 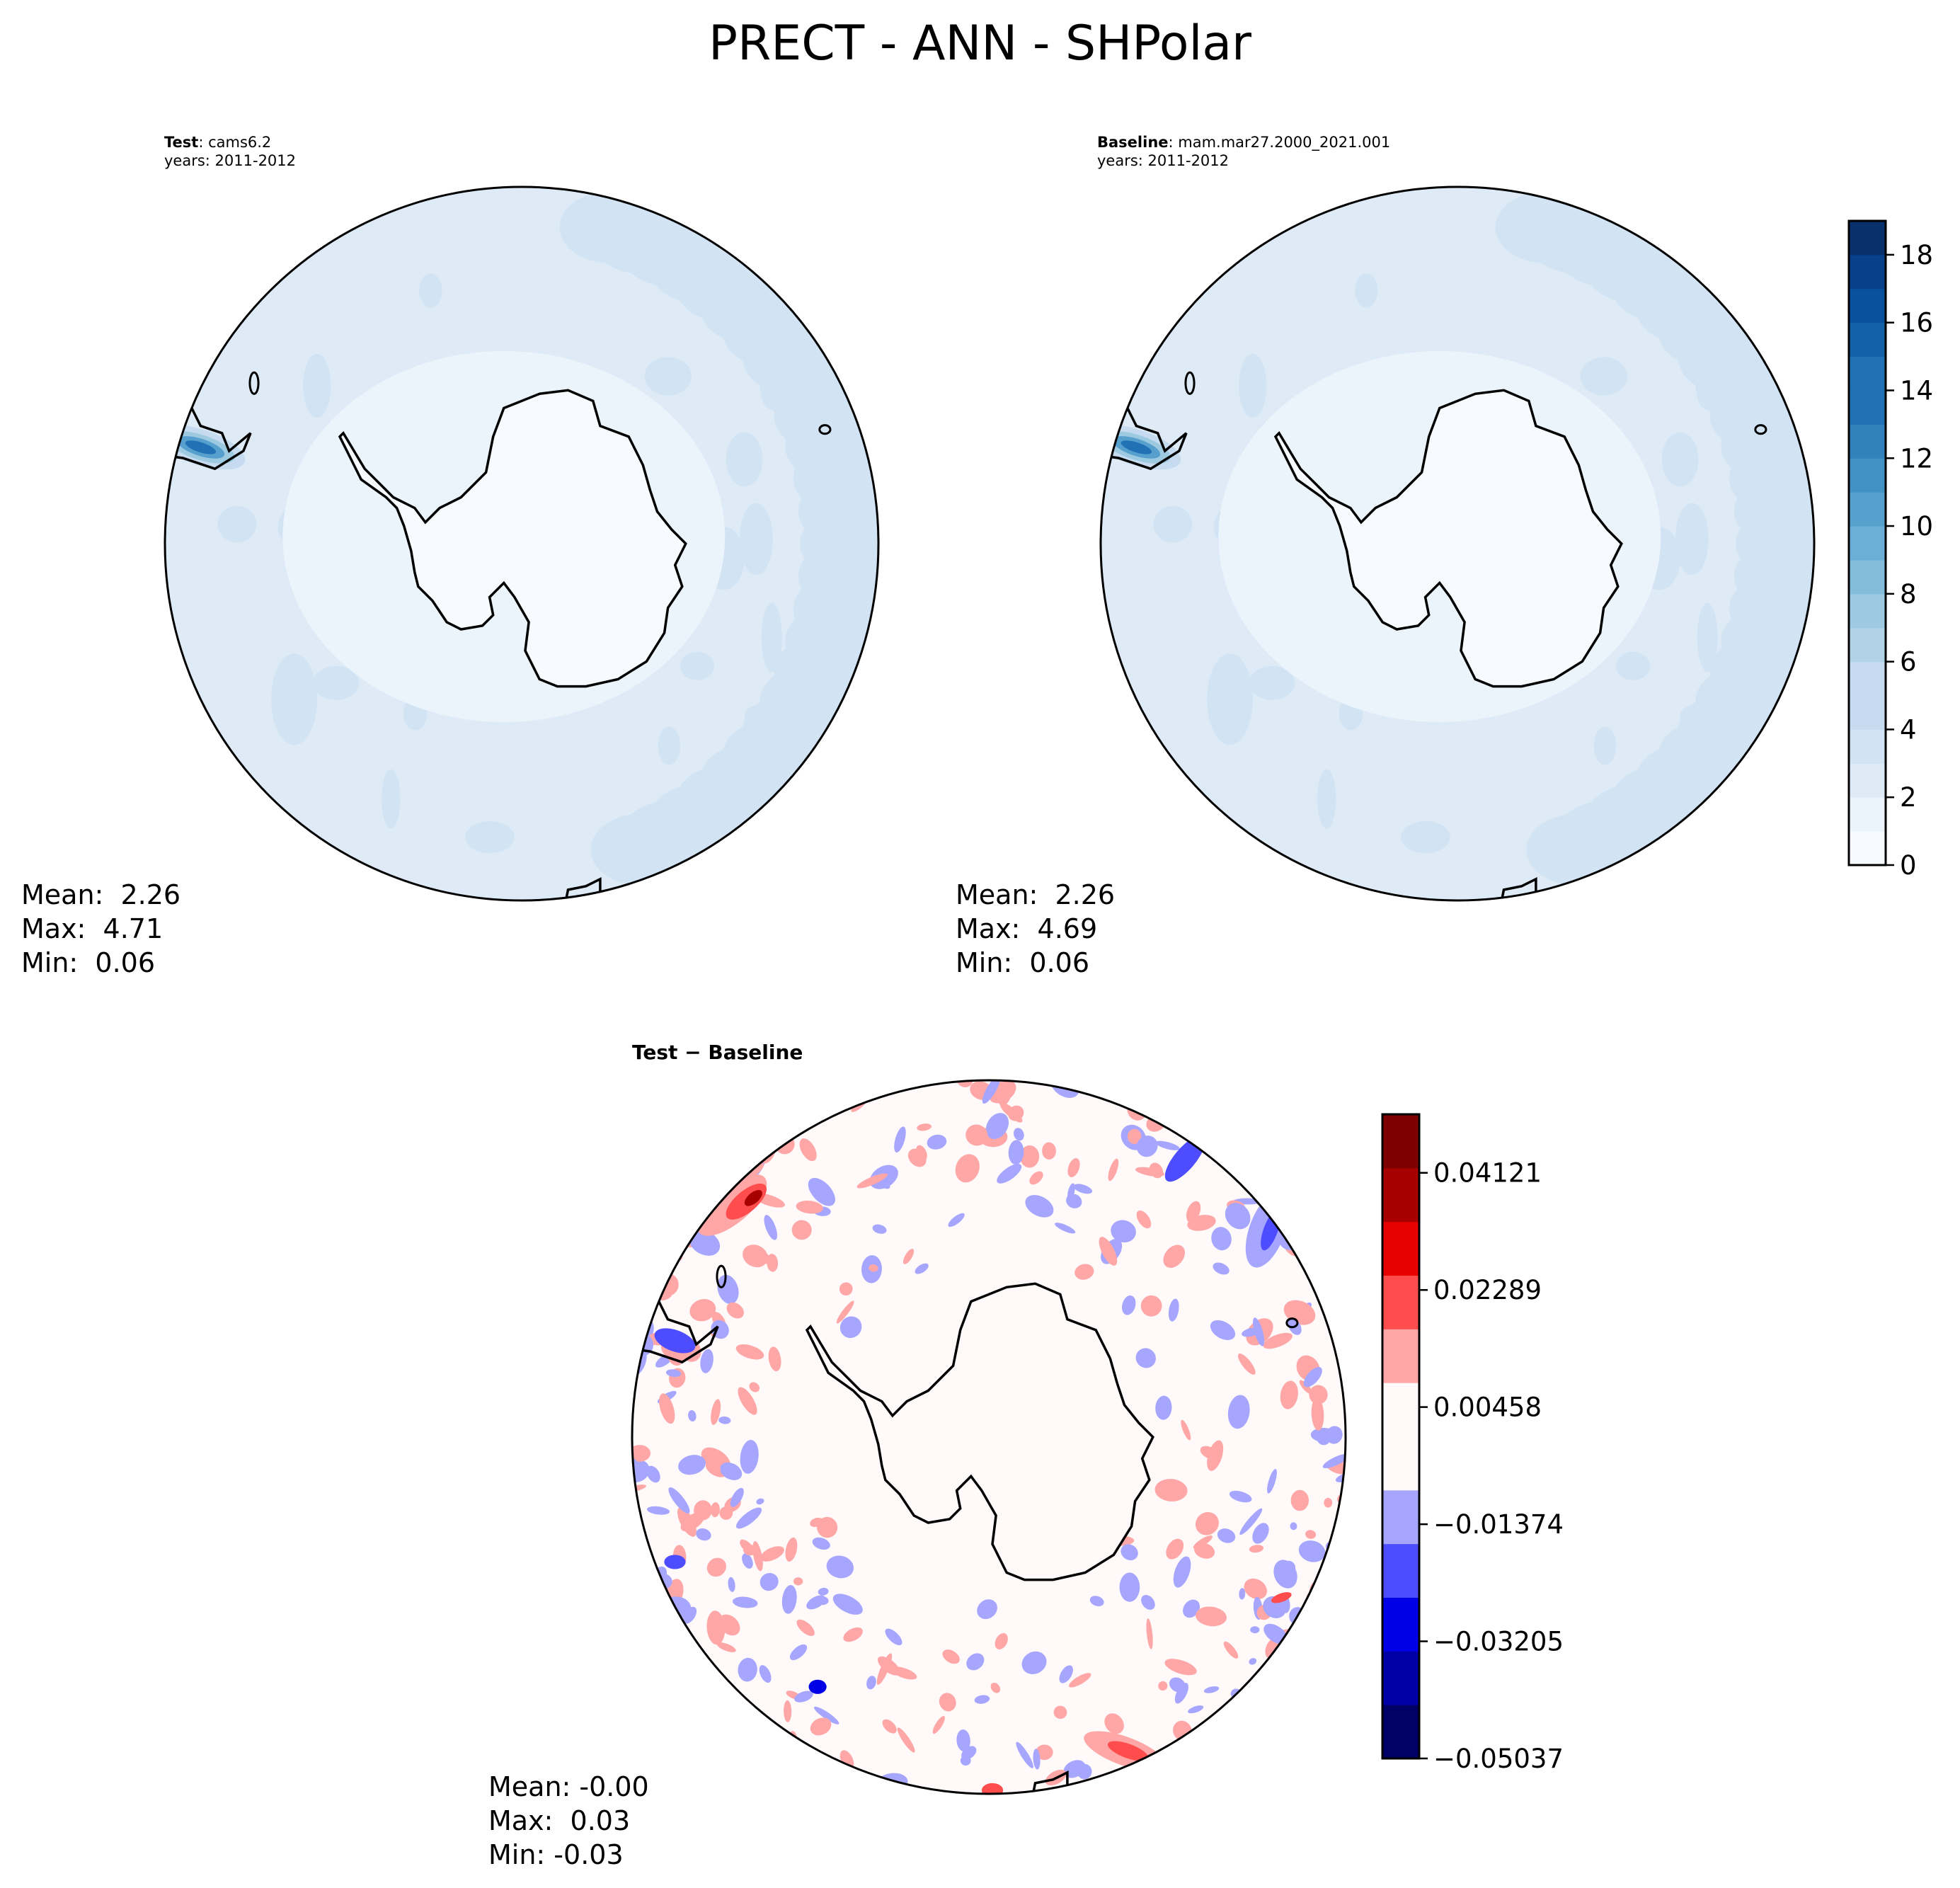 I want to click on difference-coastline-antarctica, so click(x=979, y=1432).